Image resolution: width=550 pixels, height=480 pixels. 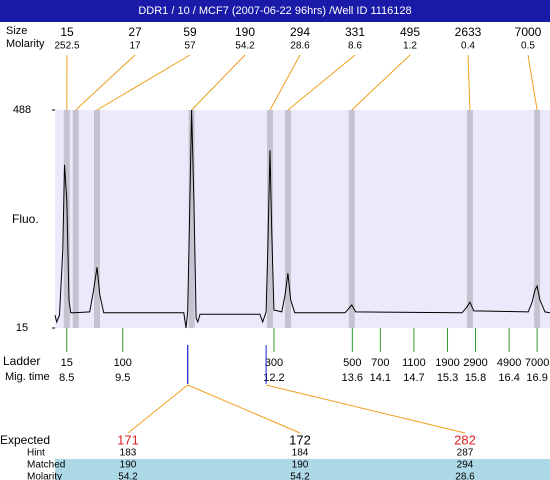 What do you see at coordinates (468, 46) in the screenshot?
I see `peak-molarity: 0.4` at bounding box center [468, 46].